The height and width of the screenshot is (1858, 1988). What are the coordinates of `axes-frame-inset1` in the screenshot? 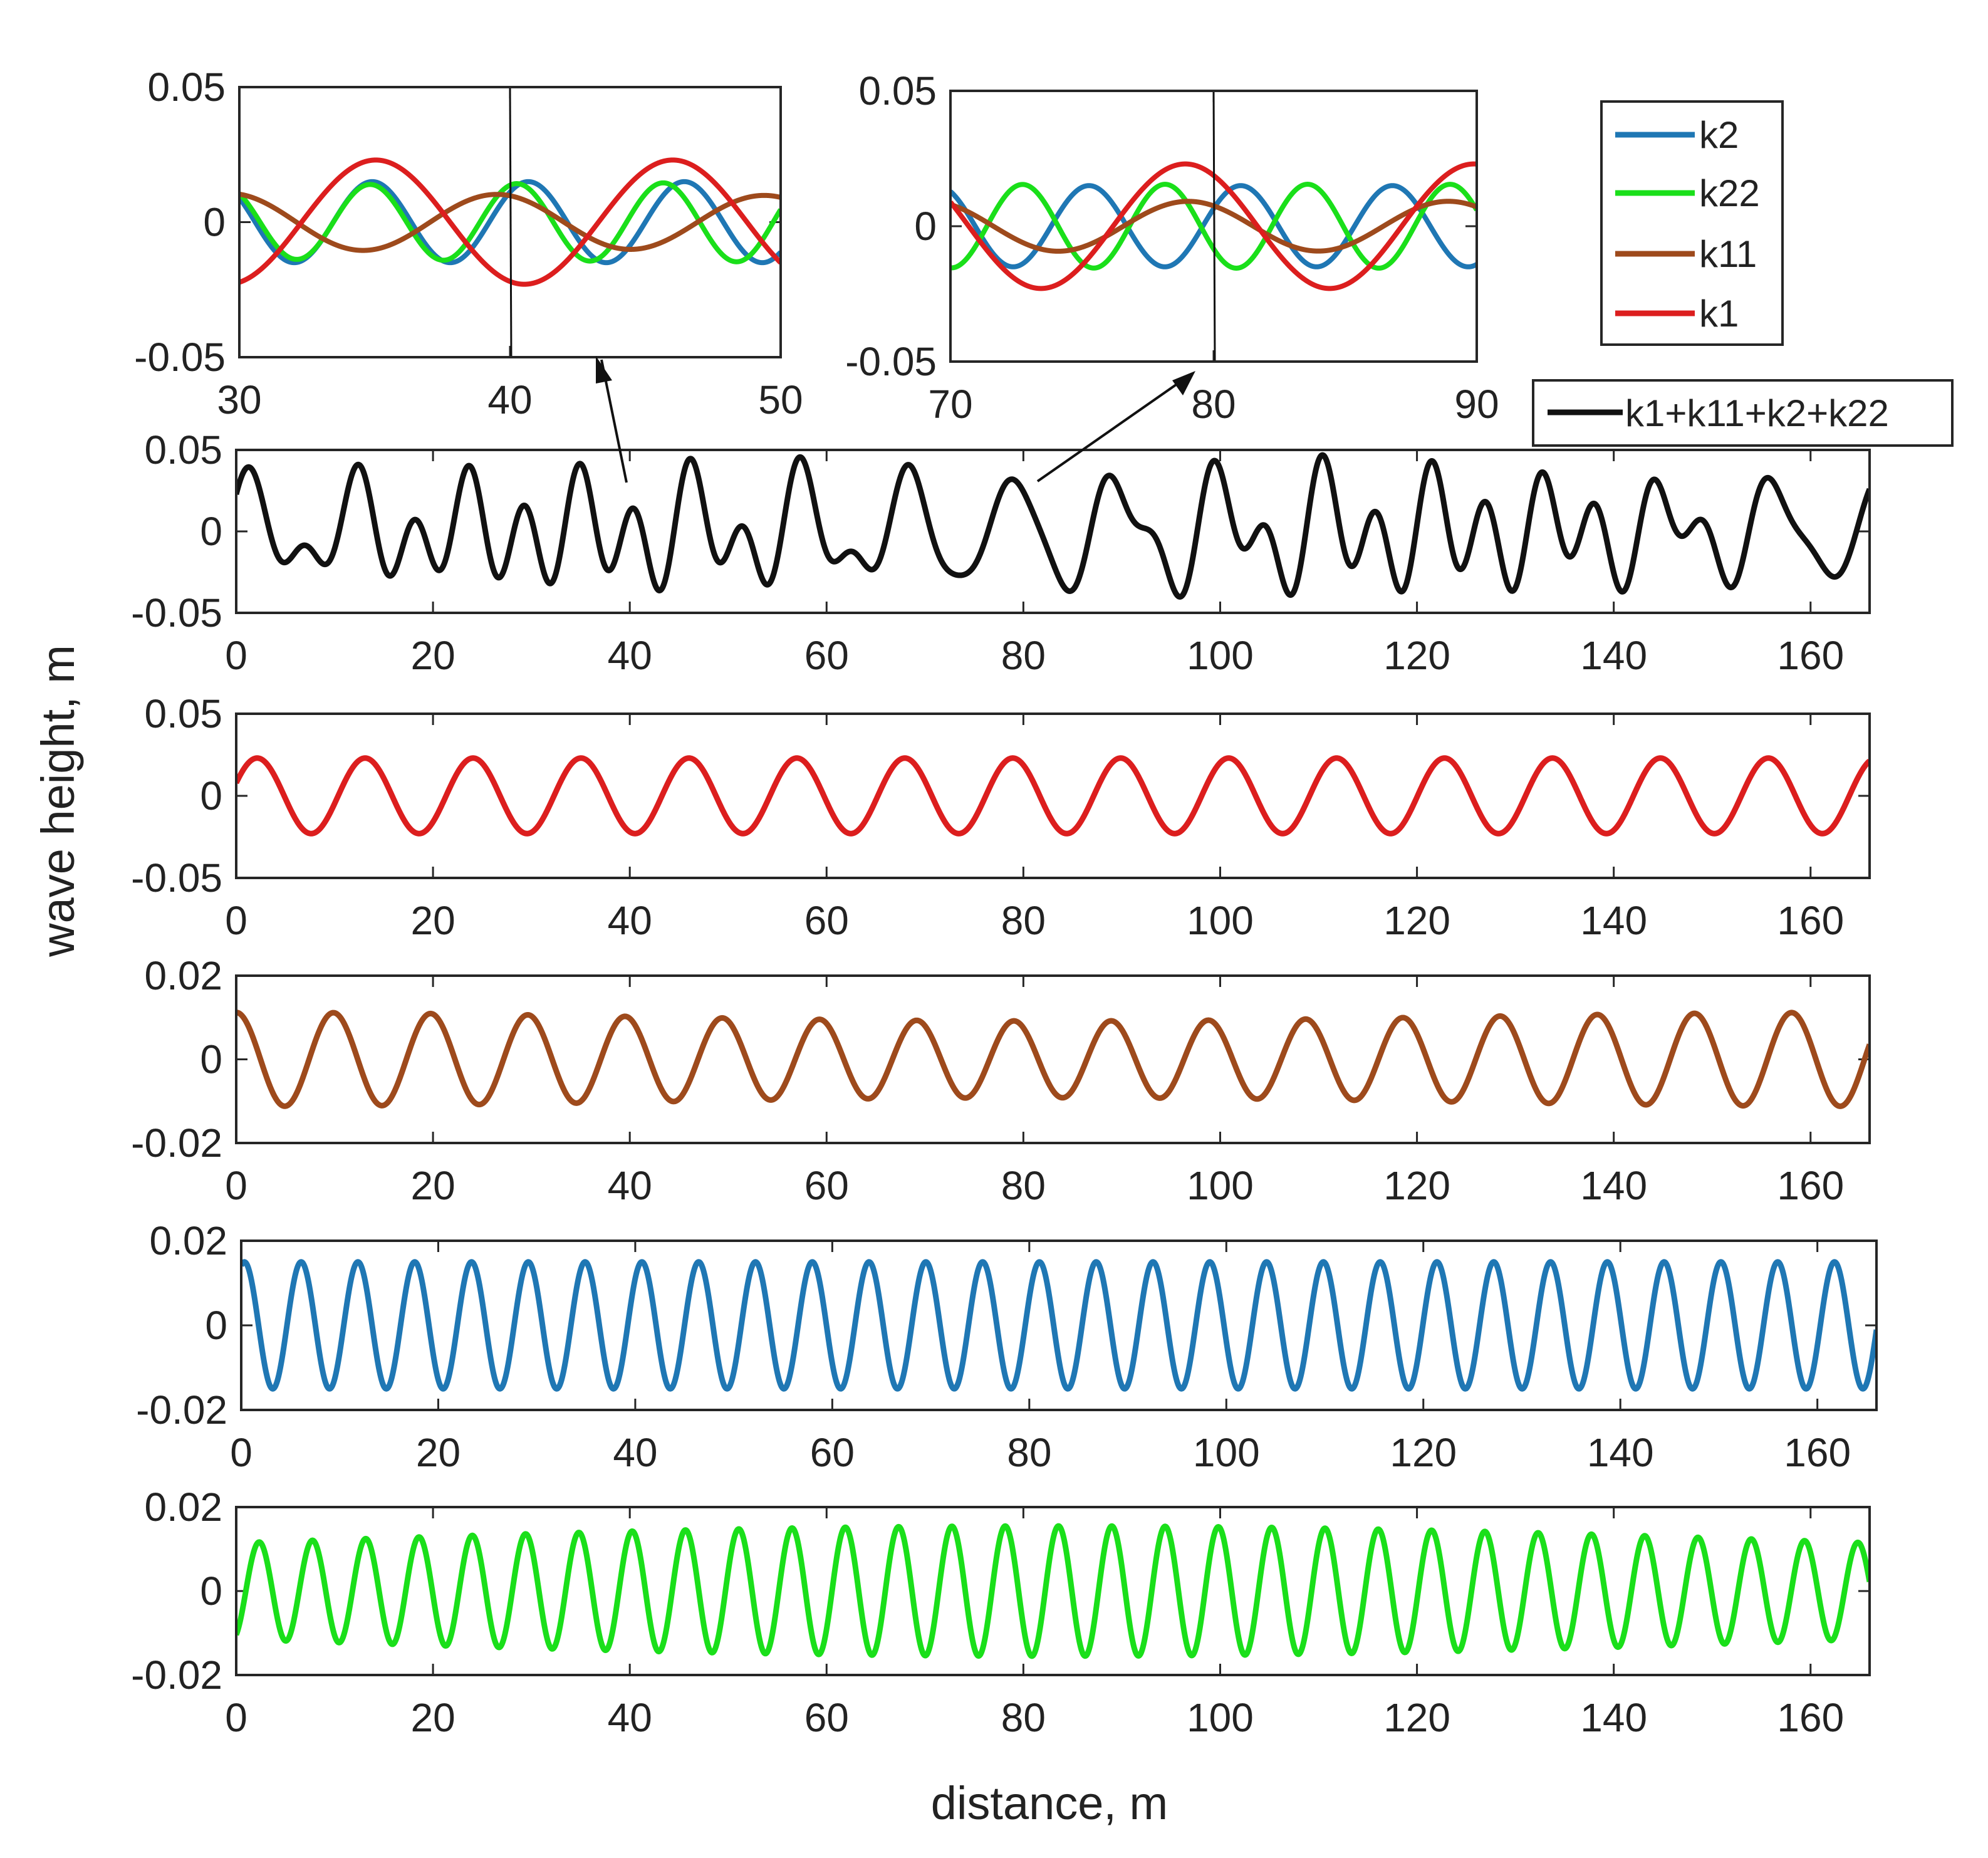 It's located at (510, 222).